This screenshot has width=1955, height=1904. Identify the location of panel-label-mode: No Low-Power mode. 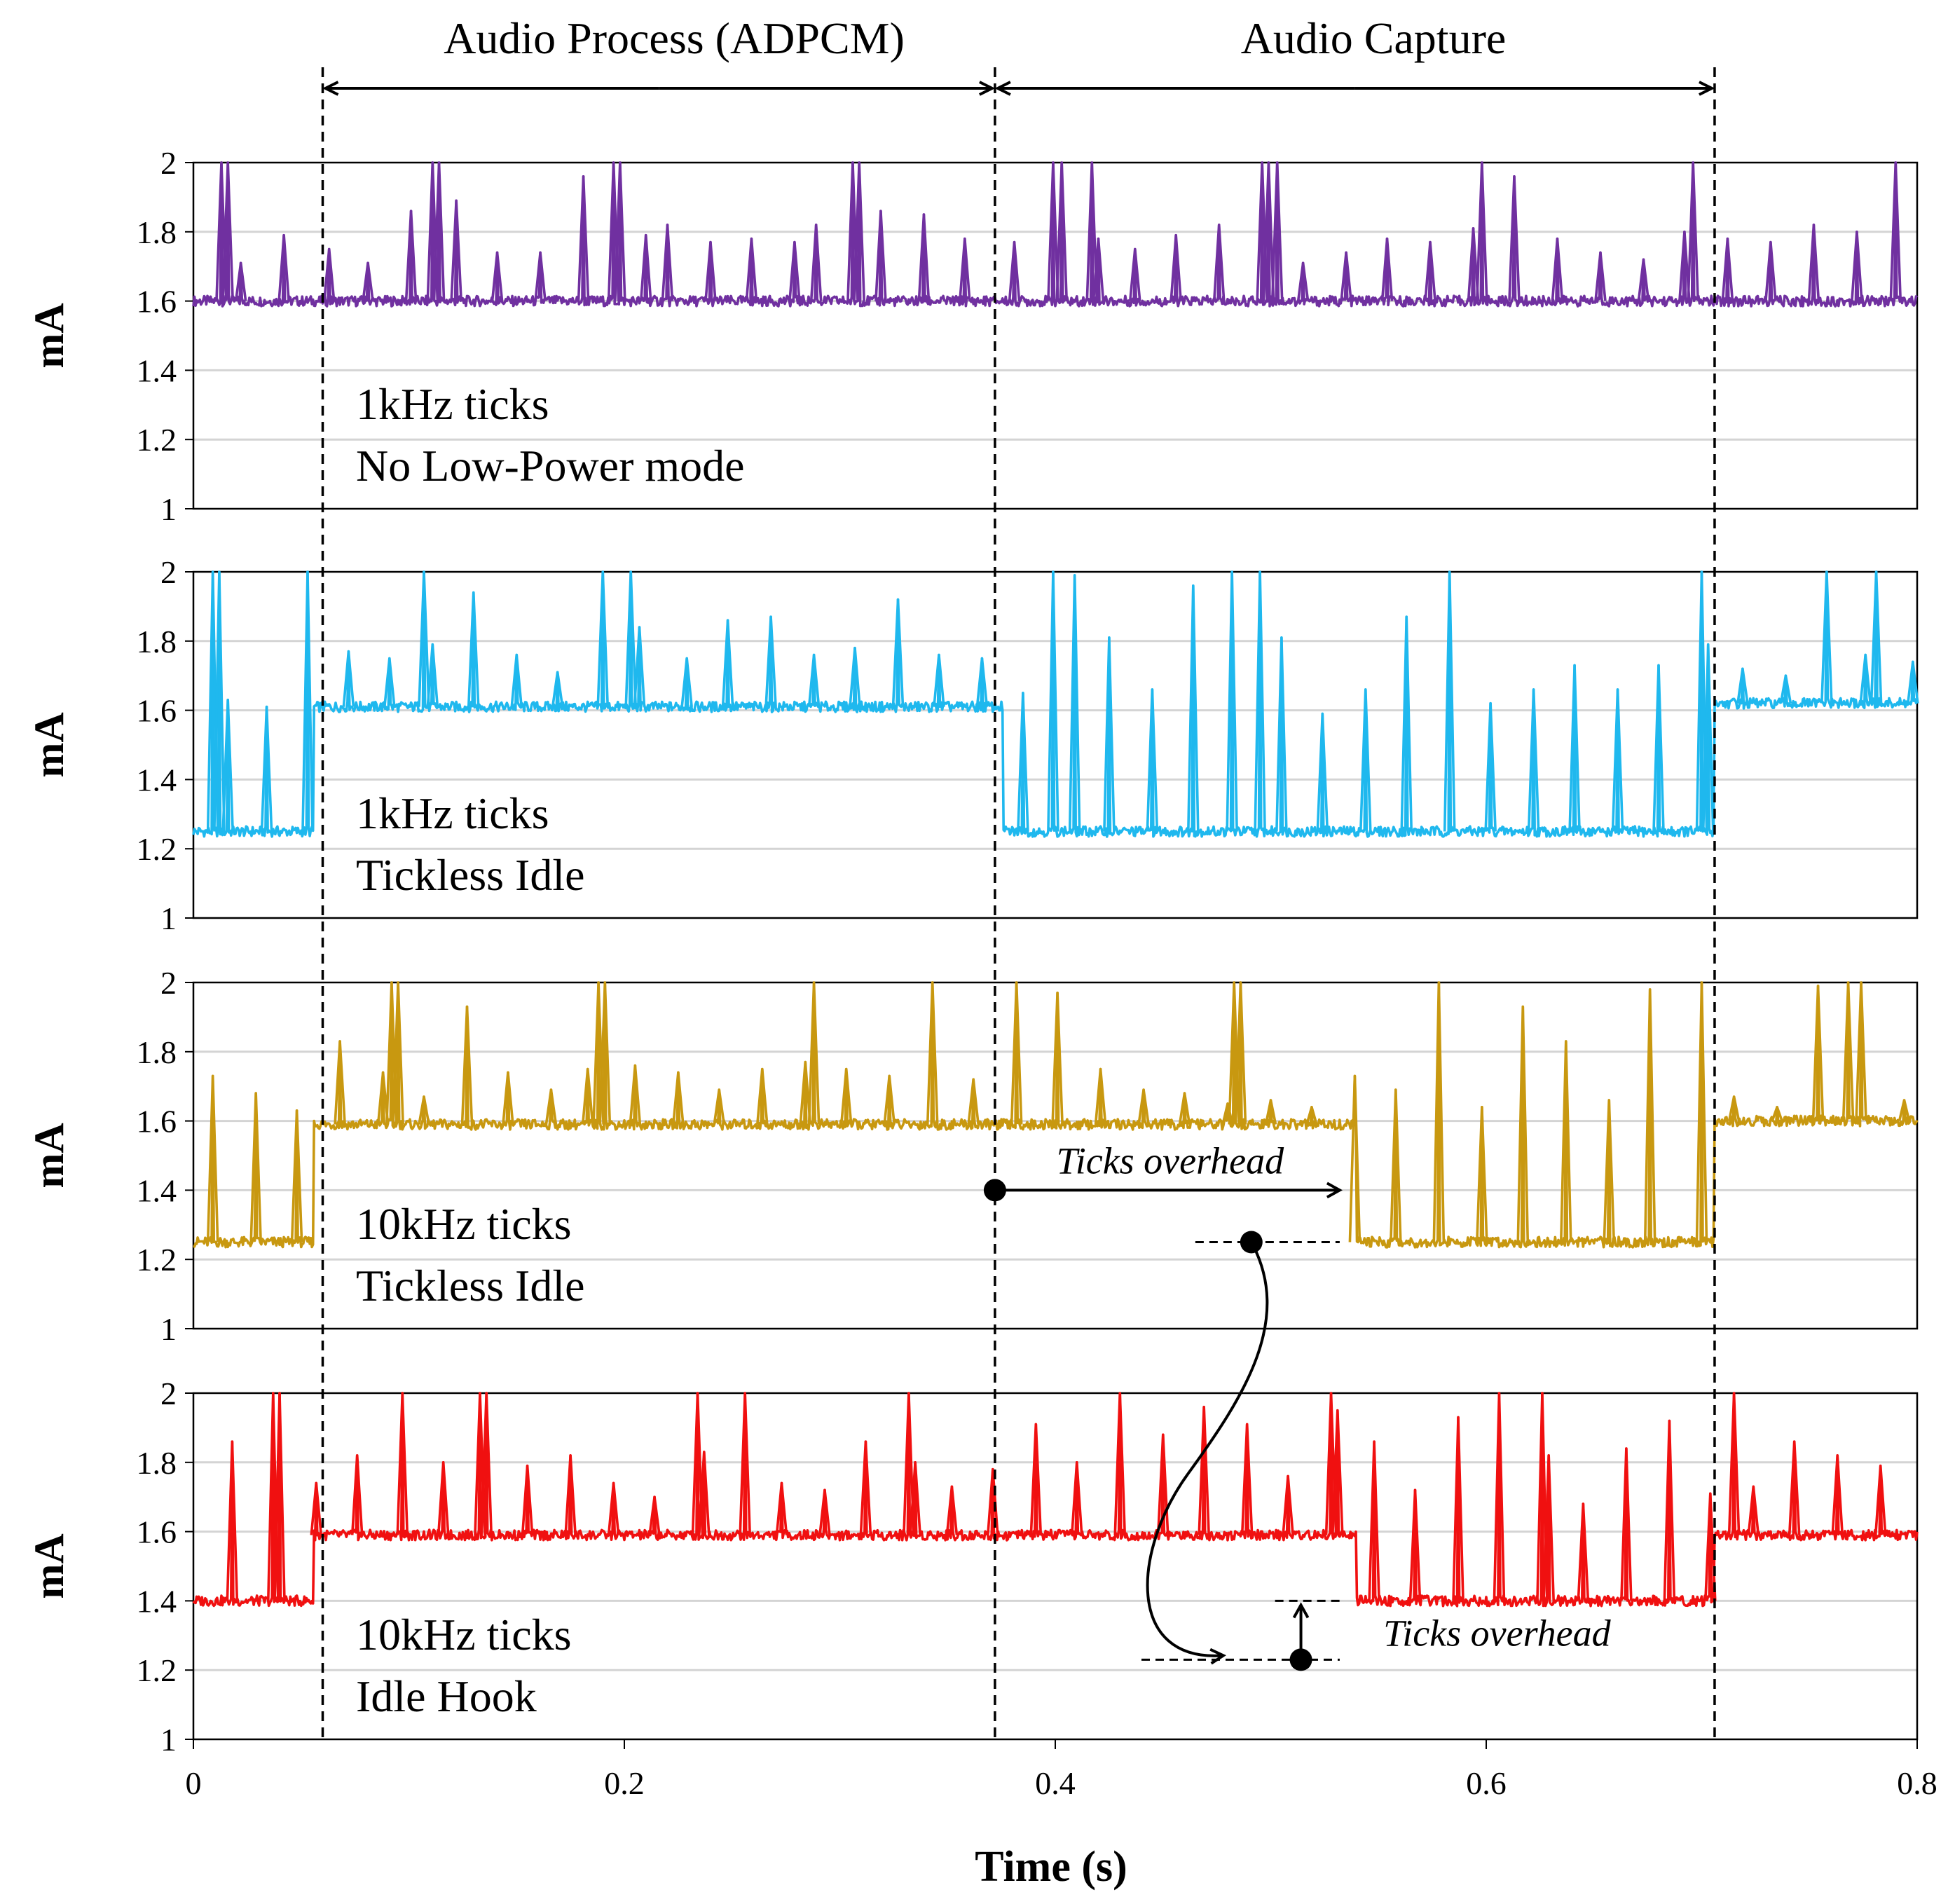
(550, 466).